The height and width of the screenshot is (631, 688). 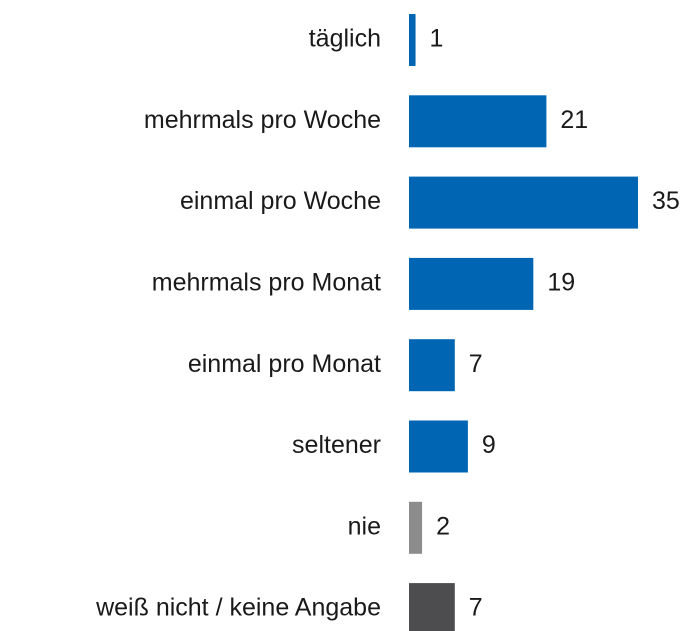 I want to click on value-label: 1, so click(x=437, y=39).